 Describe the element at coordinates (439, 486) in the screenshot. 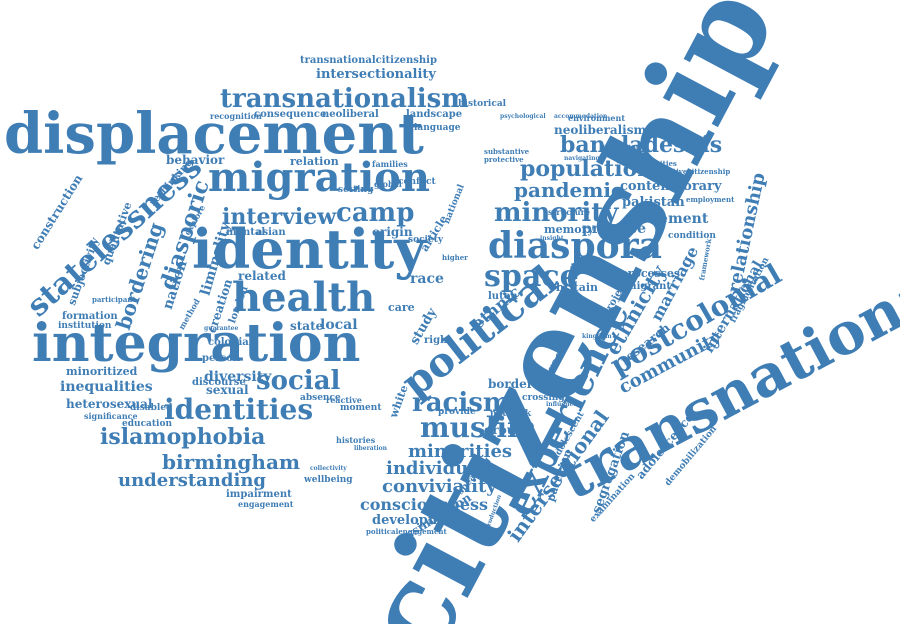

I see `word-conviviality: conviviality` at that location.